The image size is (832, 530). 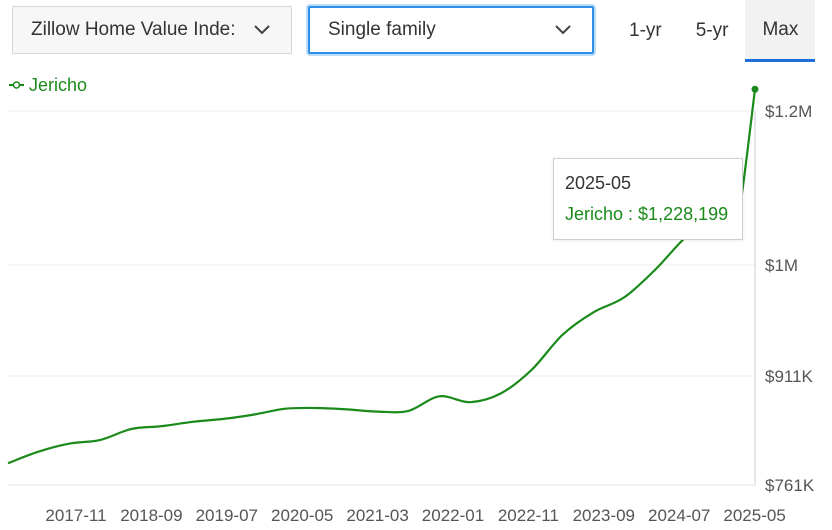 I want to click on tooltip-value-row: Jericho : $1,228,199, so click(x=648, y=214).